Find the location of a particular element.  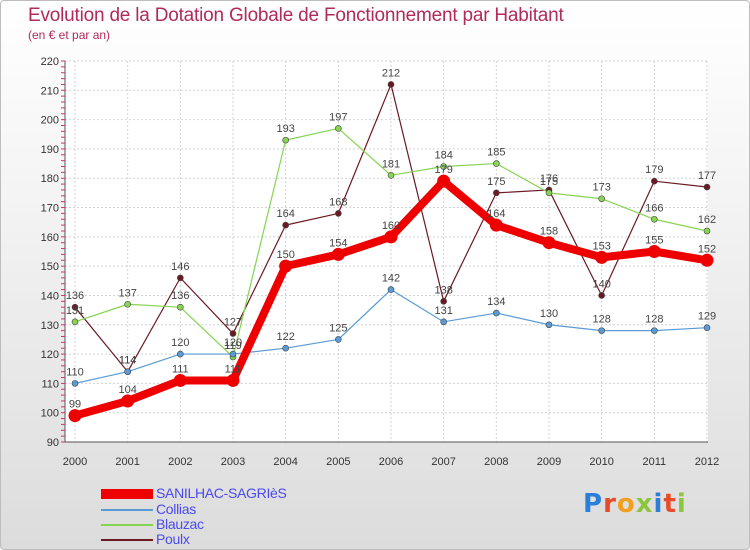

data-label: 142 is located at coordinates (391, 279).